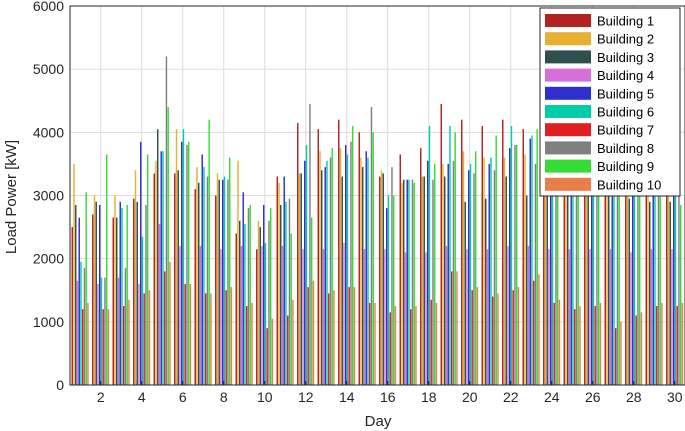 The image size is (685, 431). What do you see at coordinates (625, 130) in the screenshot?
I see `legend-label: Building 7` at bounding box center [625, 130].